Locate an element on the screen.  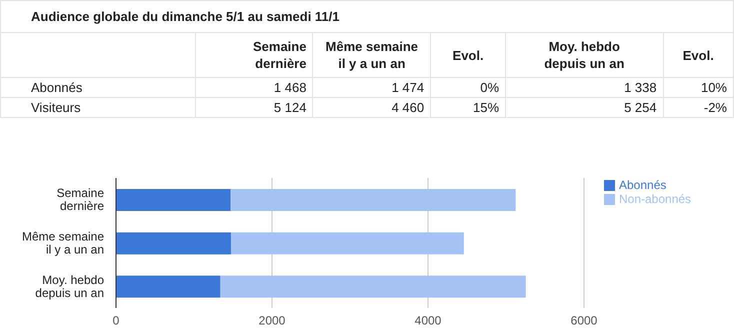
x-tick-label: 0 is located at coordinates (116, 321).